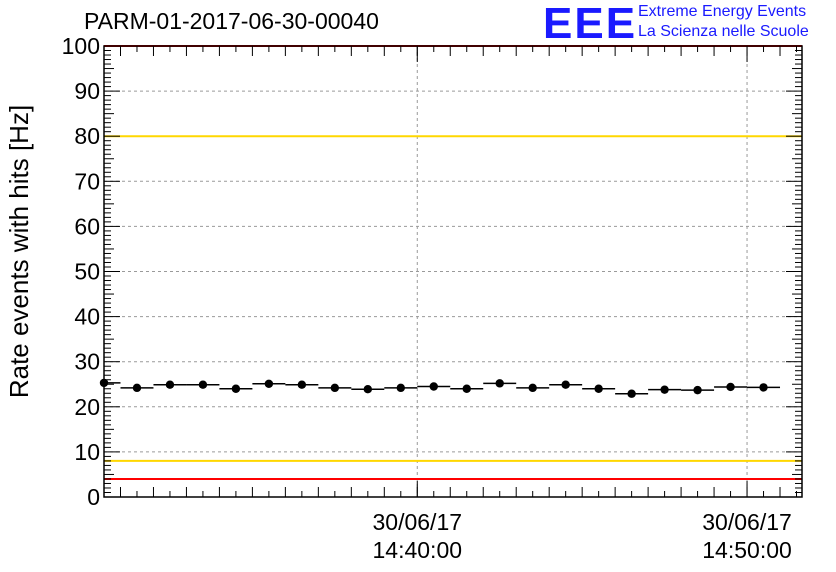 The image size is (836, 572). Describe the element at coordinates (87, 362) in the screenshot. I see `y-tick-label: 30` at that location.